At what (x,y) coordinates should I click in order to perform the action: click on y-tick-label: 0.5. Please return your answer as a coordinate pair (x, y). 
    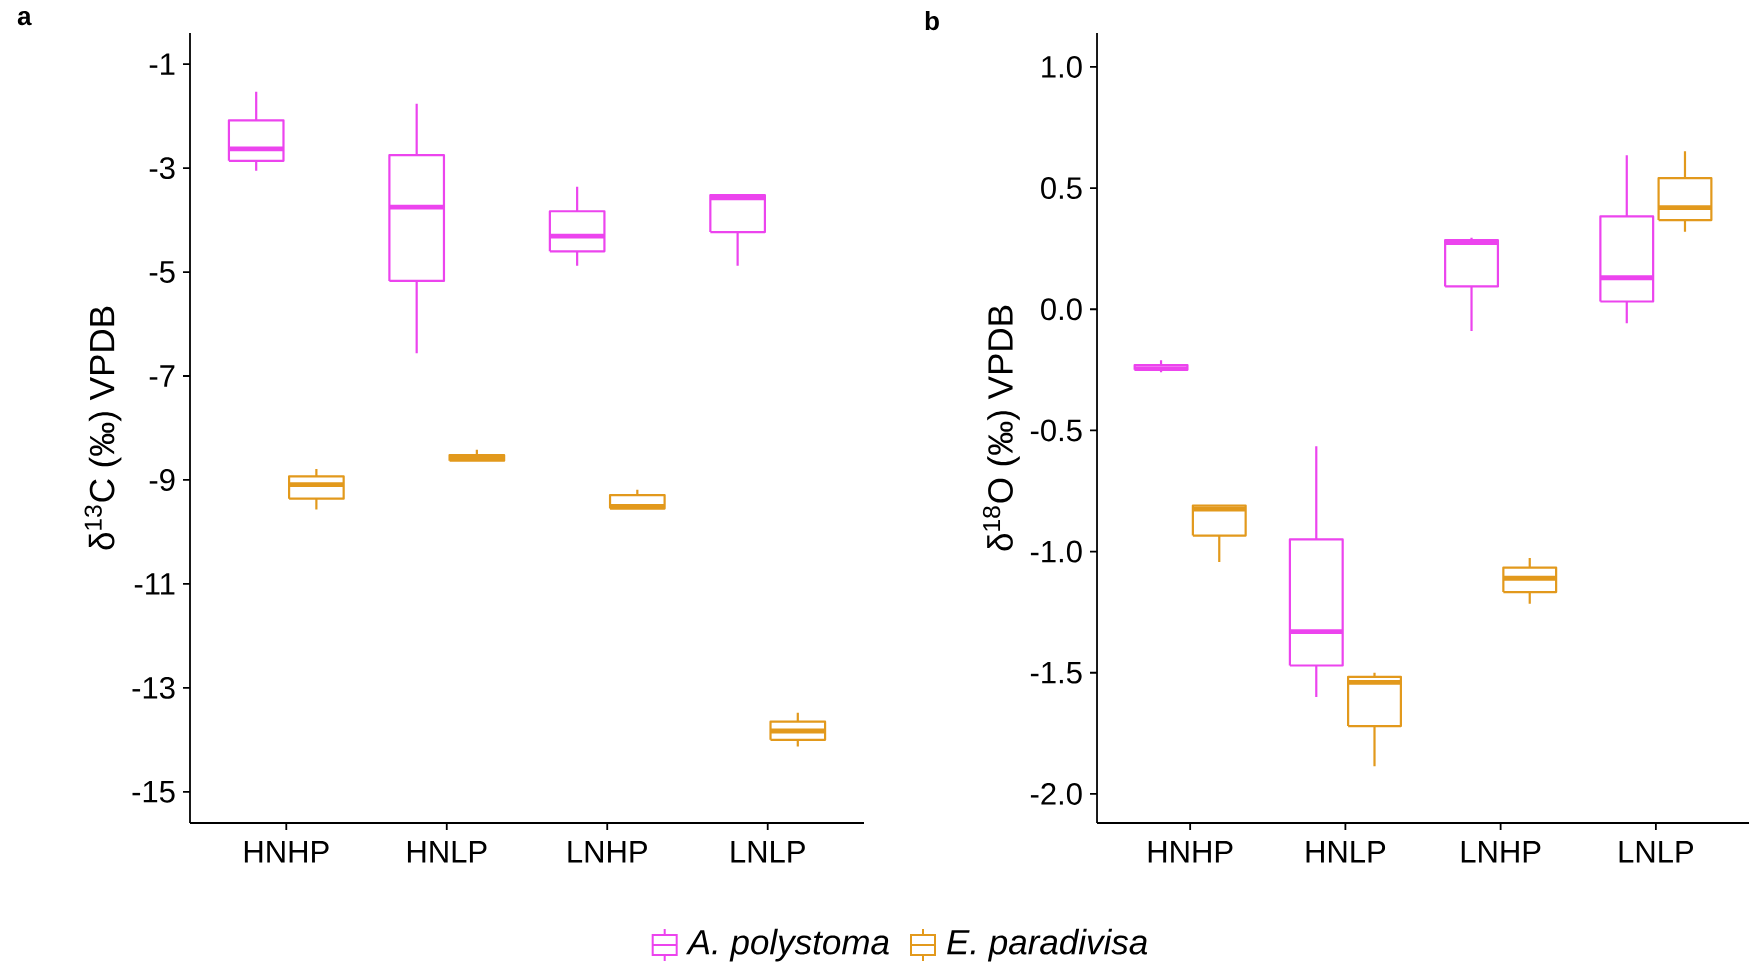
    Looking at the image, I should click on (1061, 188).